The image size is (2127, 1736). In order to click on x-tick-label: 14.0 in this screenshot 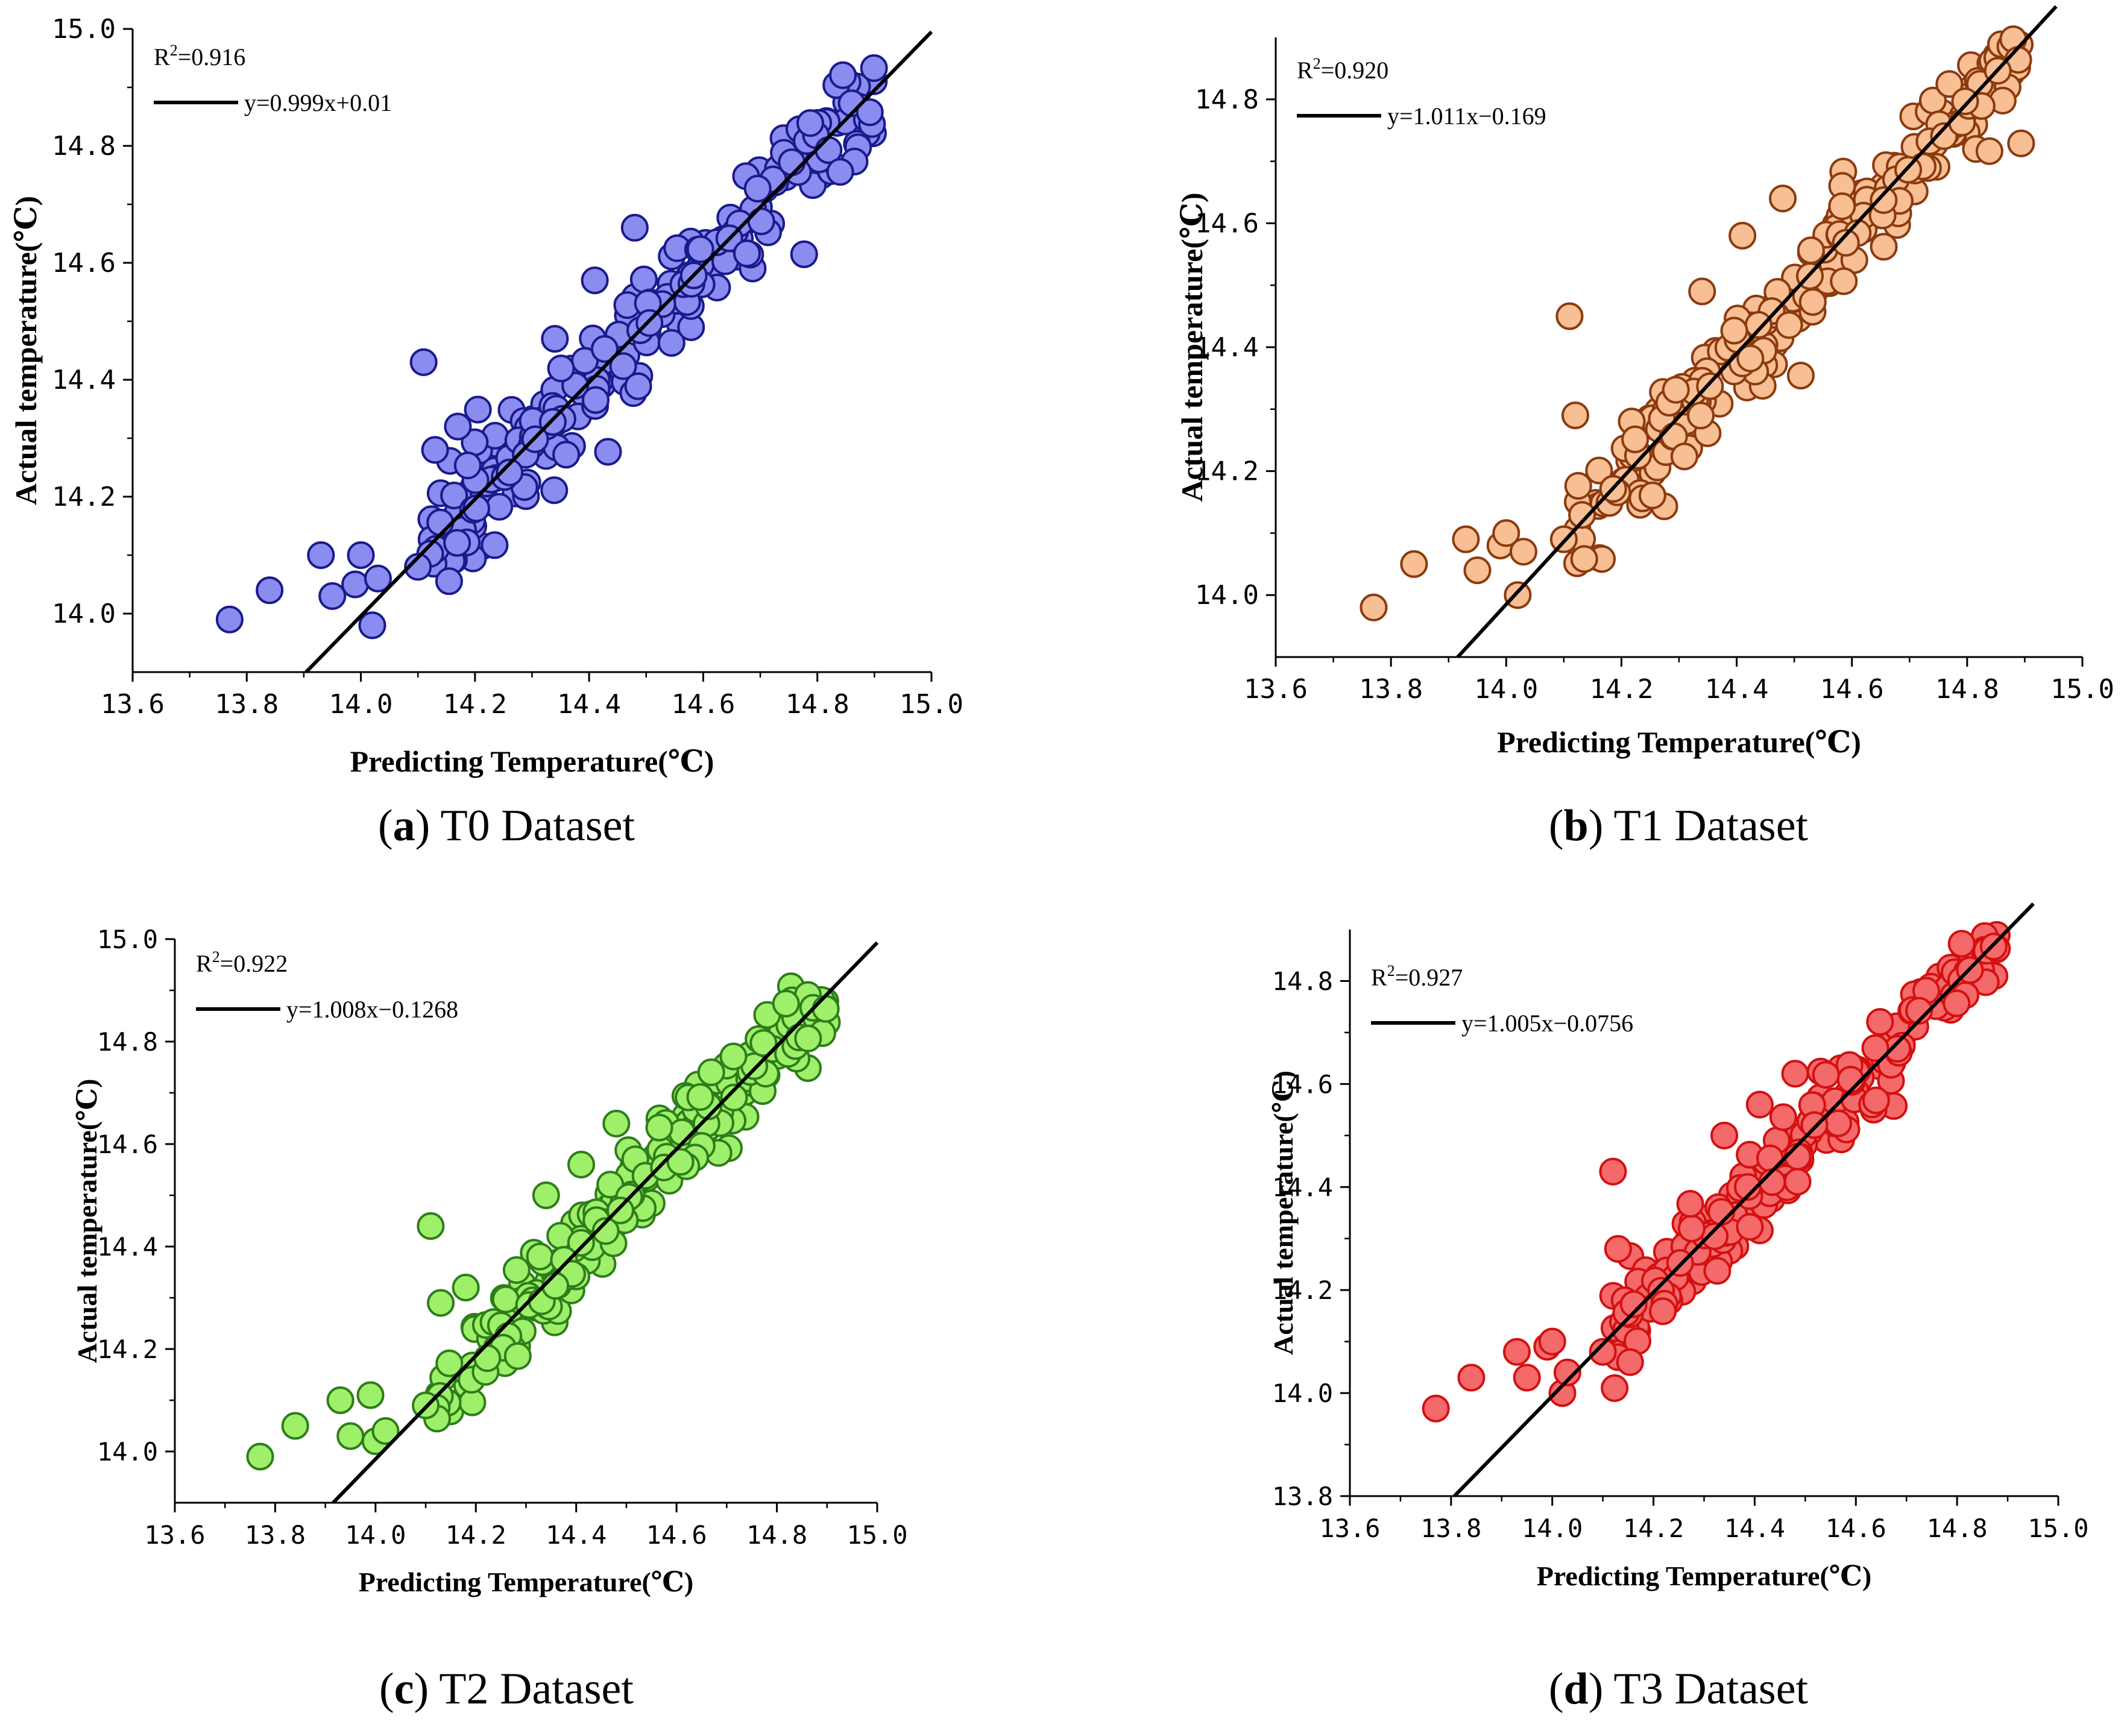, I will do `click(375, 1535)`.